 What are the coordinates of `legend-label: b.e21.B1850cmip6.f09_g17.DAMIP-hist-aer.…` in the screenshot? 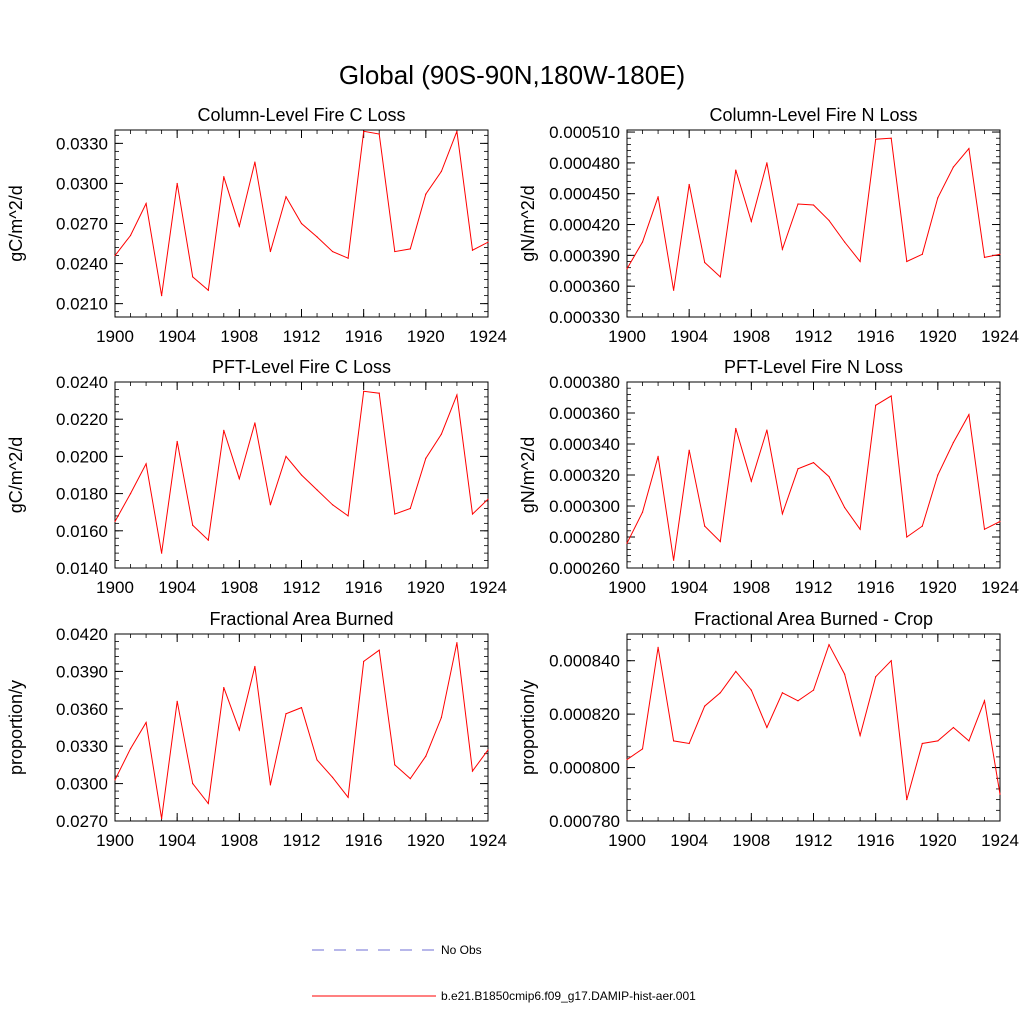 It's located at (568, 996).